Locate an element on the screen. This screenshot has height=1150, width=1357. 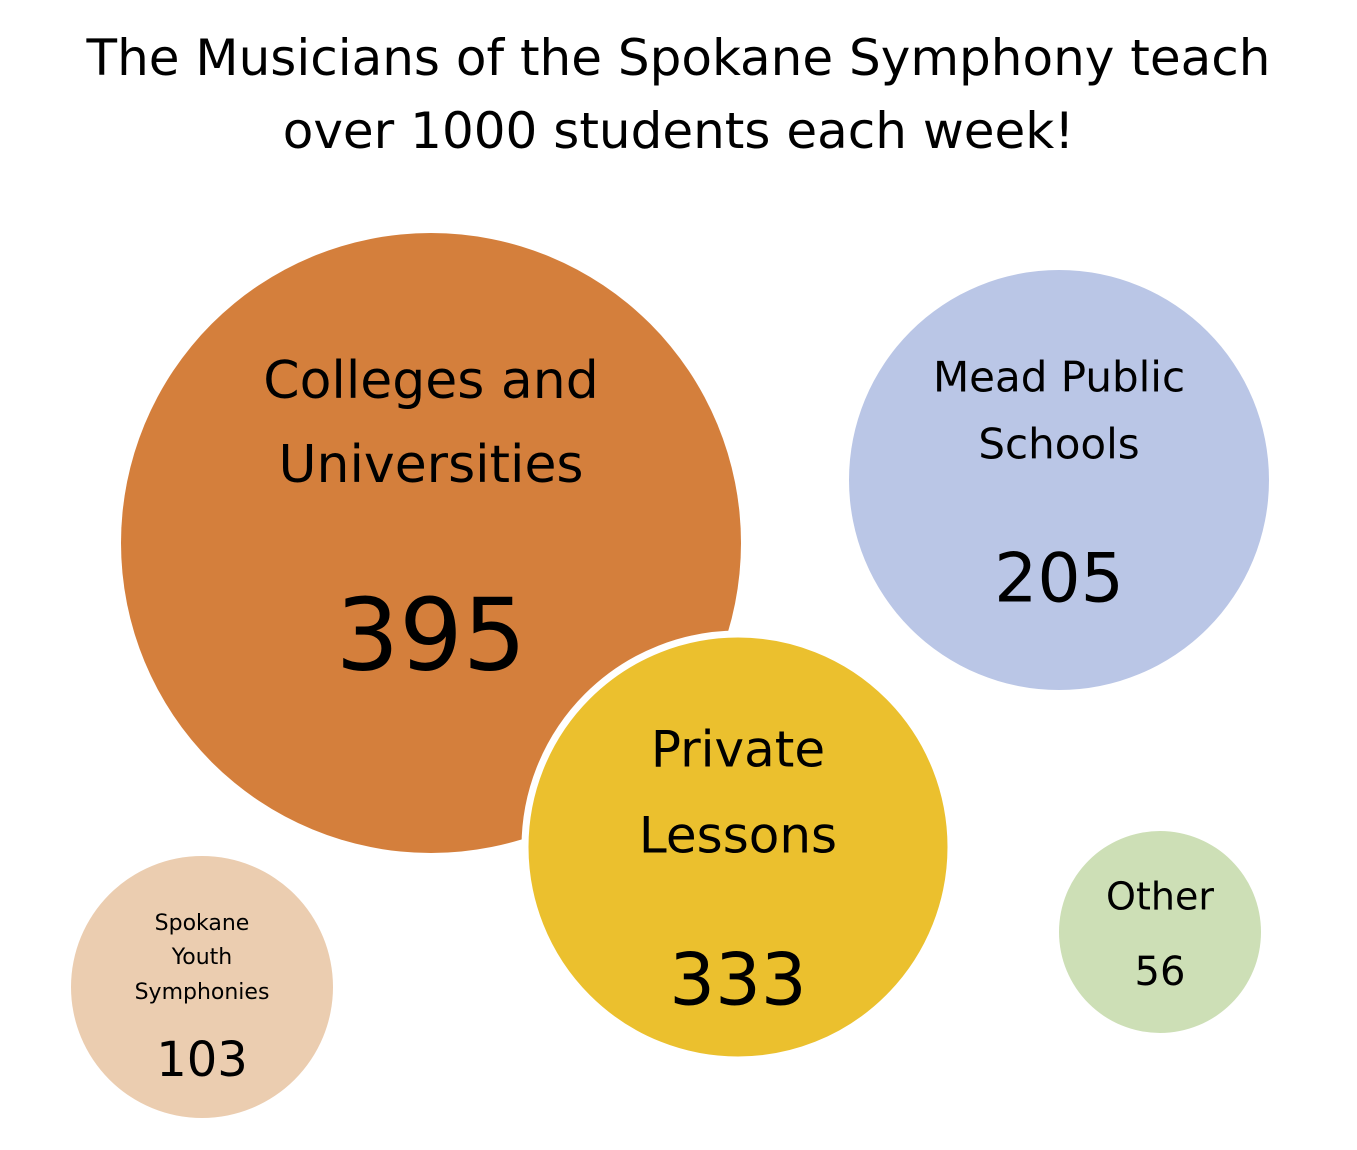
bubble-label-spokane-youth-symphonies-line-3: Symphonies is located at coordinates (202, 992).